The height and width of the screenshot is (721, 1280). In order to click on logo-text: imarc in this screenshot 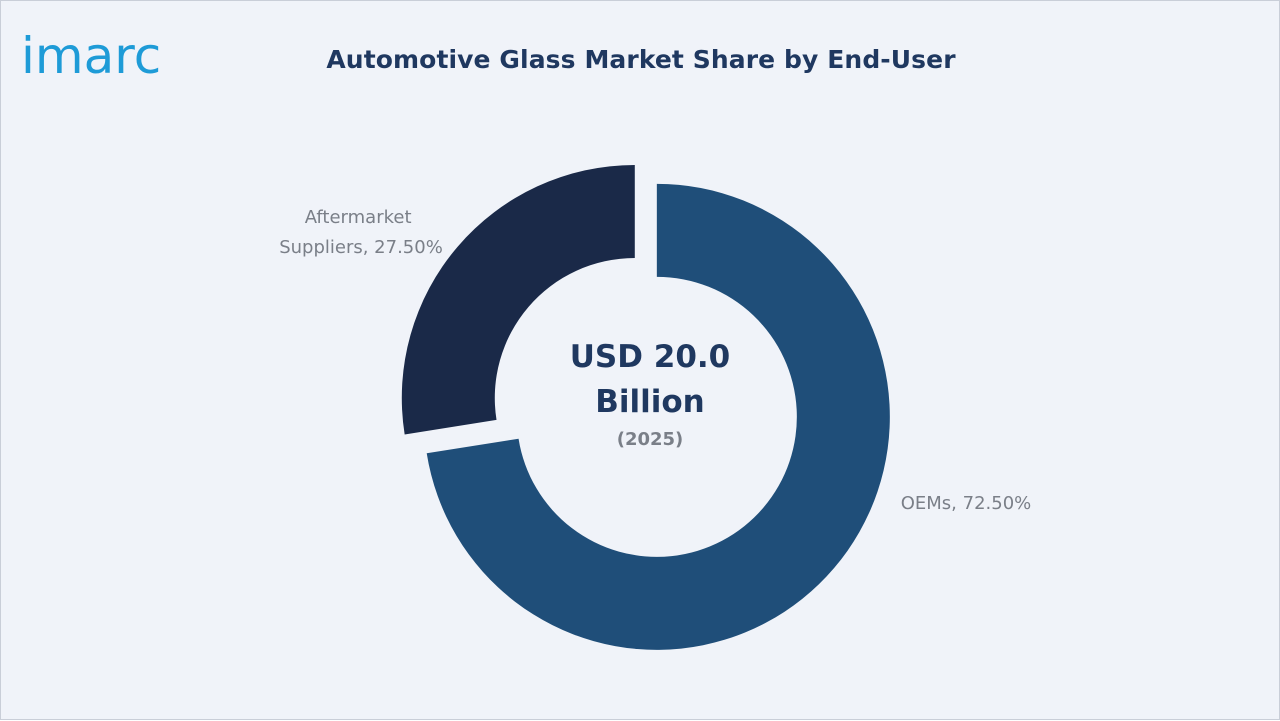, I will do `click(91, 56)`.